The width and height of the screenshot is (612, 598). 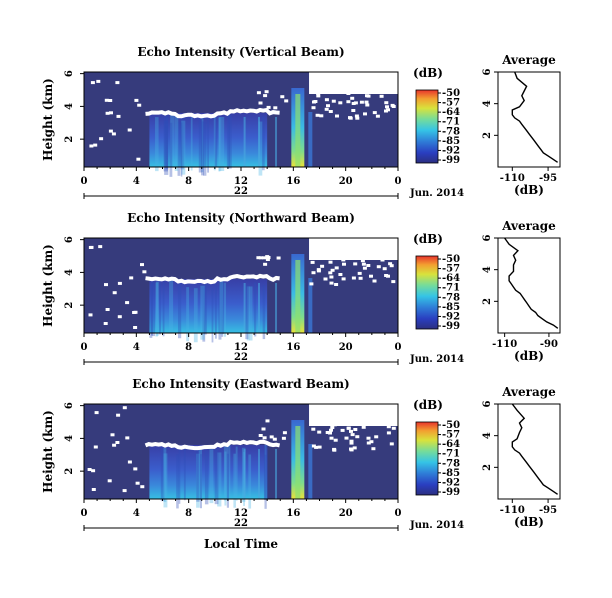 I want to click on y-tick-label: 4, so click(x=69, y=272).